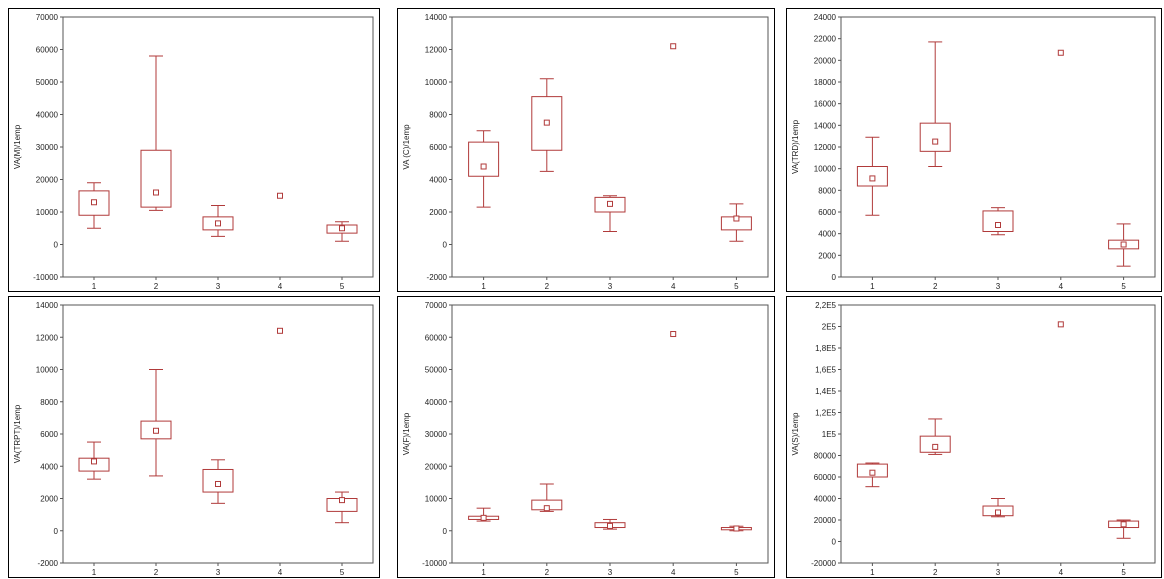 The width and height of the screenshot is (1164, 579). Describe the element at coordinates (406, 147) in the screenshot. I see `y-axis-label: VA (C)/1emp` at that location.